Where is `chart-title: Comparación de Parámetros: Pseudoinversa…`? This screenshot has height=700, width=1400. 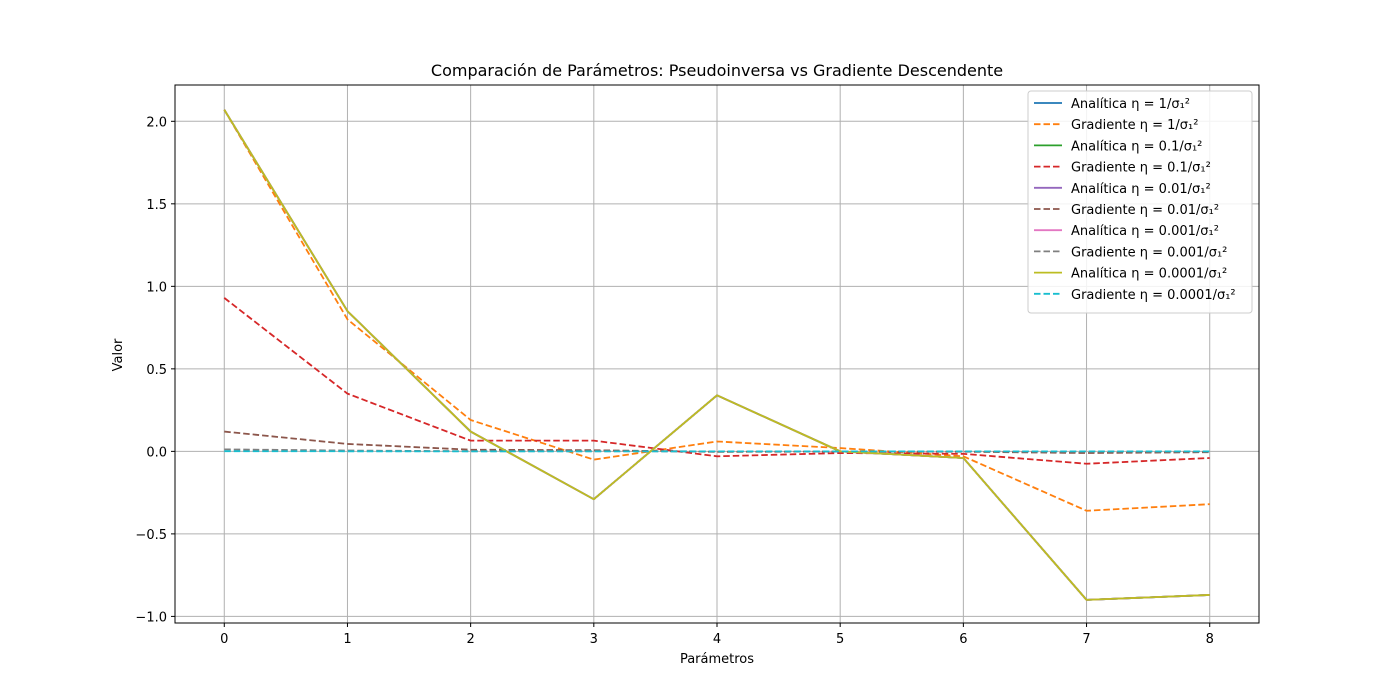 chart-title: Comparación de Parámetros: Pseudoinversa… is located at coordinates (717, 70).